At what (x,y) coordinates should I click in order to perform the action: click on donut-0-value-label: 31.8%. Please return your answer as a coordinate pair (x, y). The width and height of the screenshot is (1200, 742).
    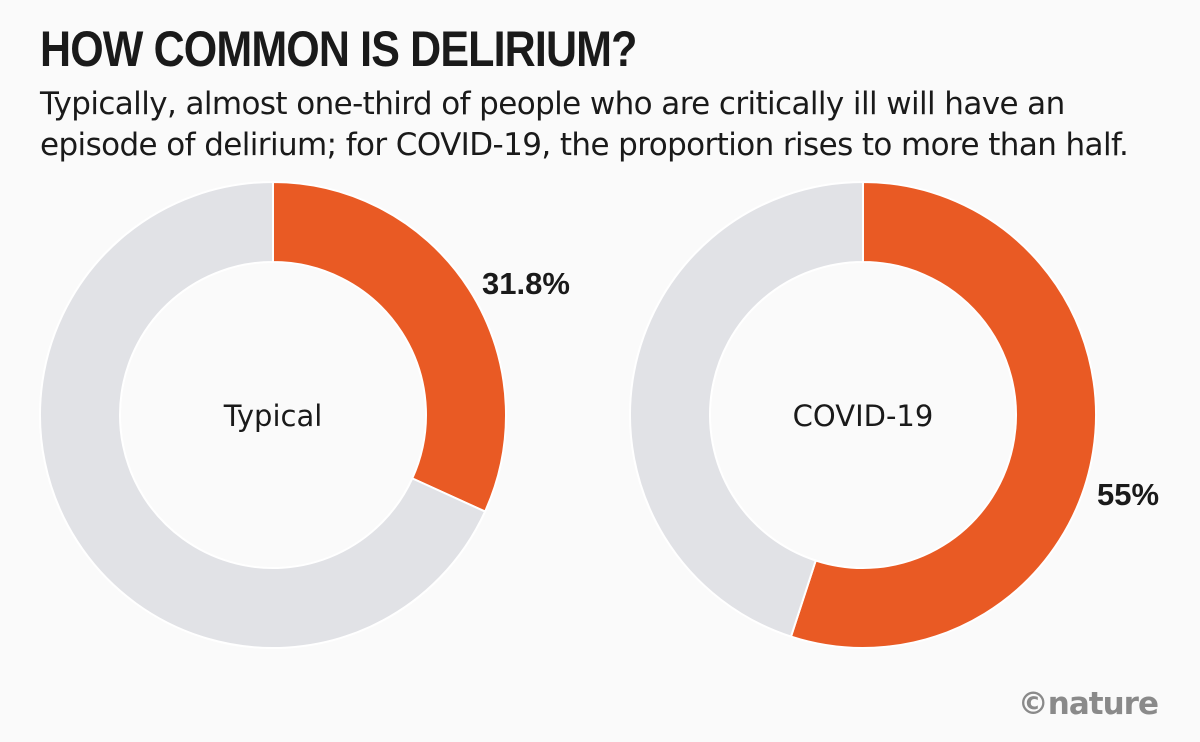
    Looking at the image, I should click on (526, 283).